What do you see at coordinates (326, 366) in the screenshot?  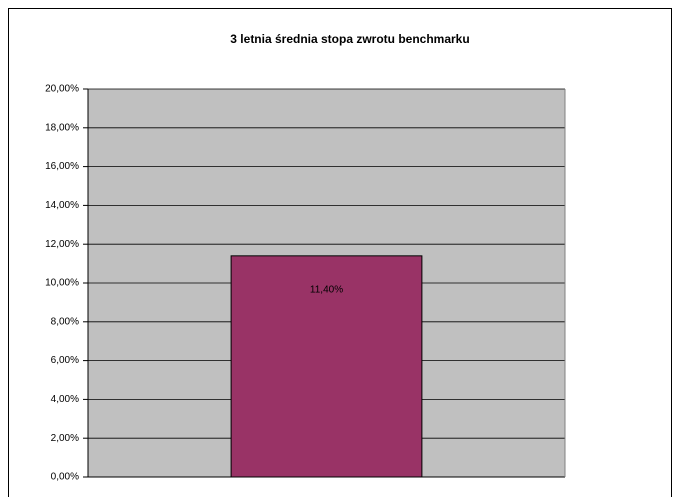 I see `bar` at bounding box center [326, 366].